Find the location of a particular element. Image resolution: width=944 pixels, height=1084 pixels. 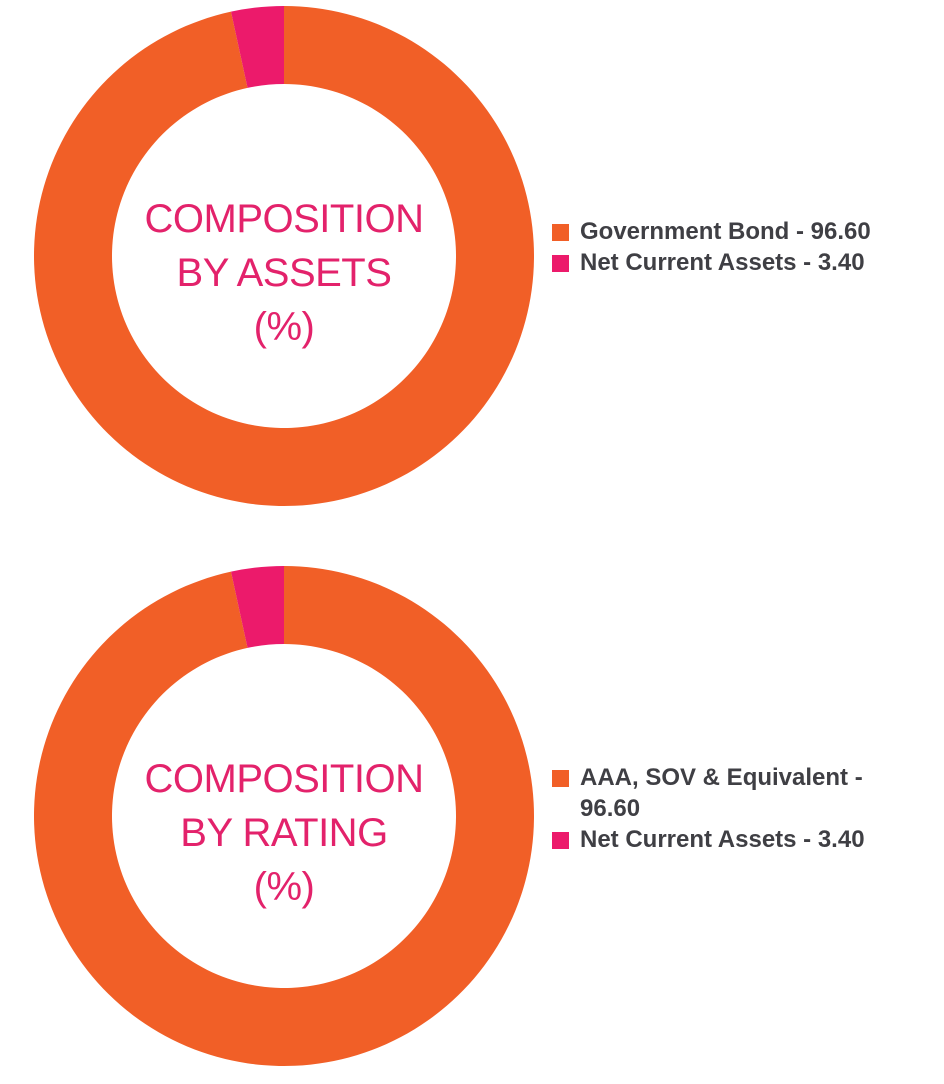

legend-item-government-bond: Government Bond - 96.60 is located at coordinates (732, 231).